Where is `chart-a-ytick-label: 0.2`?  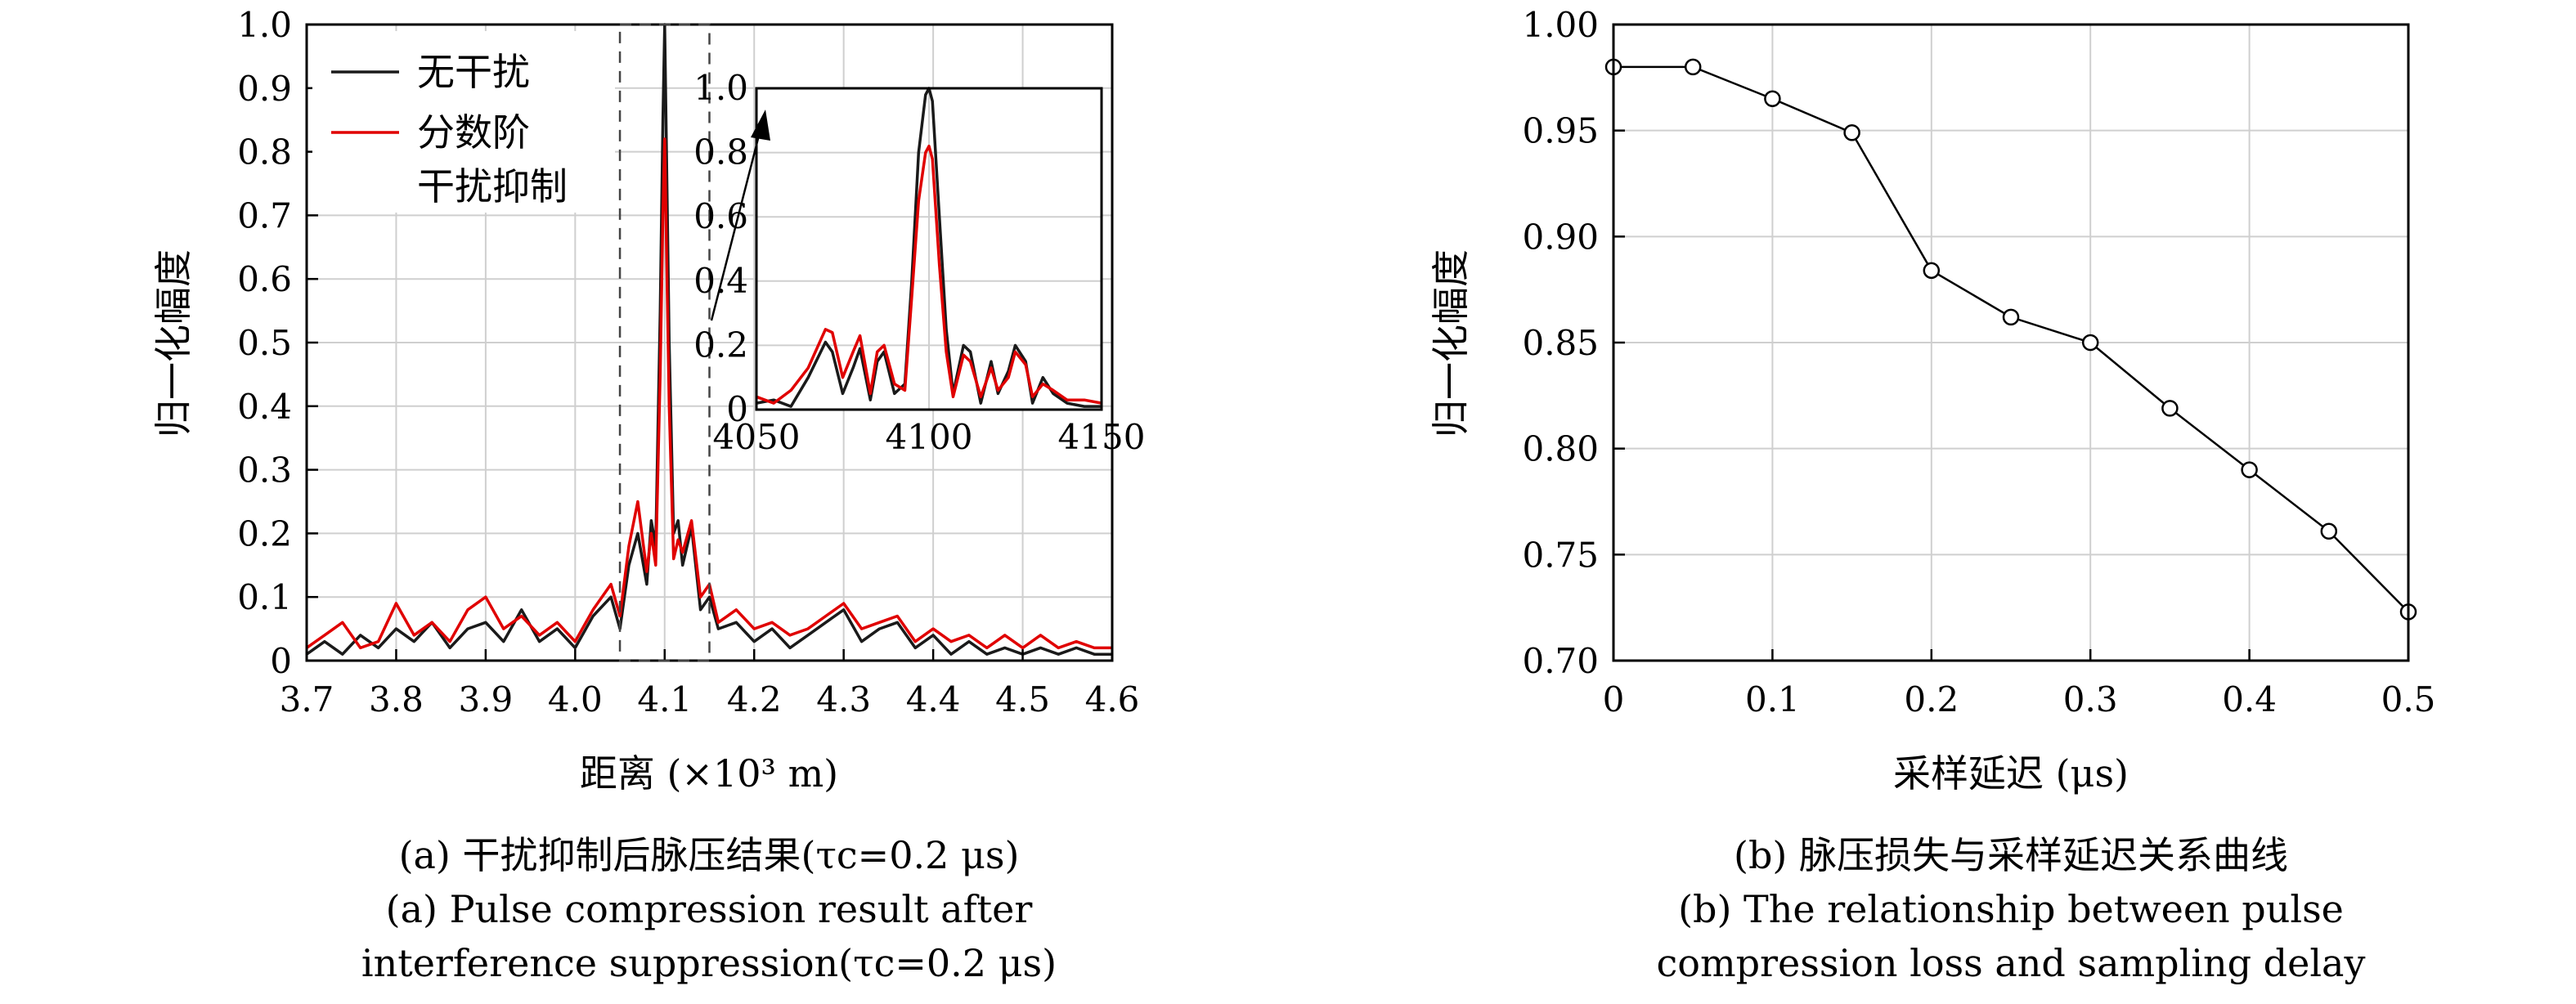
chart-a-ytick-label: 0.2 is located at coordinates (264, 533).